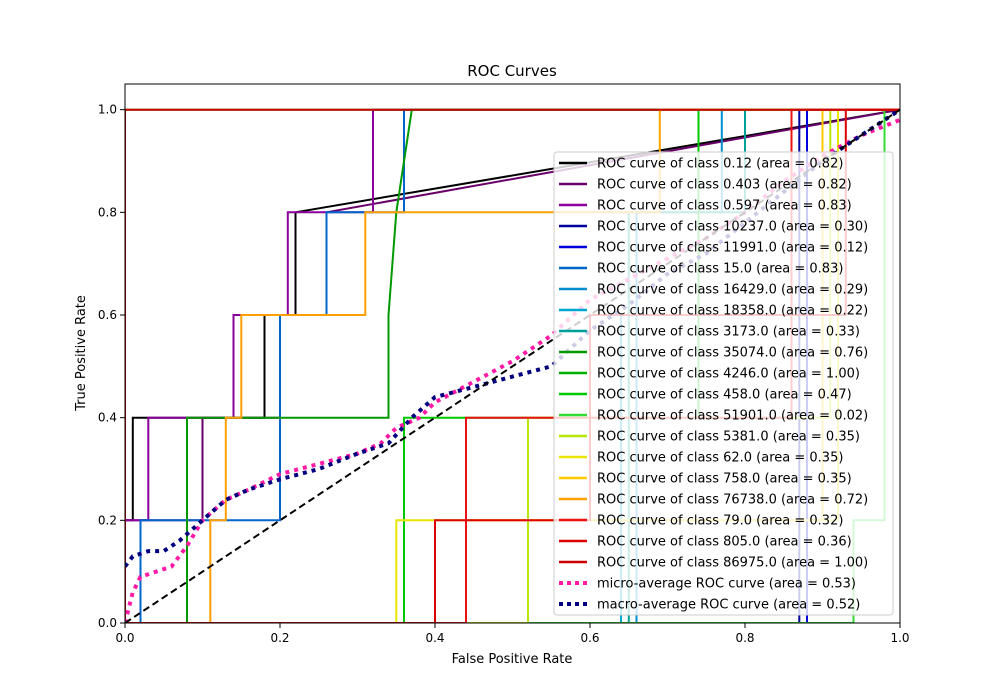 The image size is (1000, 700). Describe the element at coordinates (107, 110) in the screenshot. I see `y-tick-label: 1.0` at that location.